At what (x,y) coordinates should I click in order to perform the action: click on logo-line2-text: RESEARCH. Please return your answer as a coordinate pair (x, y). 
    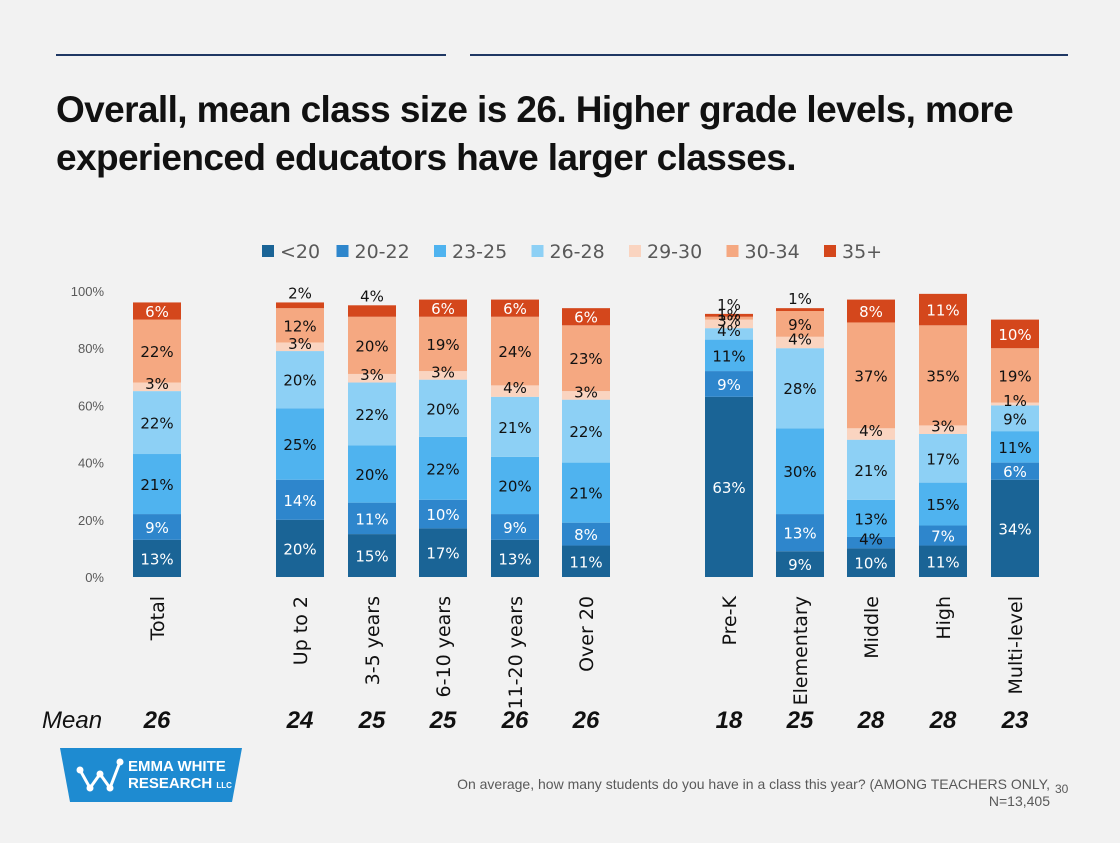
    Looking at the image, I should click on (170, 783).